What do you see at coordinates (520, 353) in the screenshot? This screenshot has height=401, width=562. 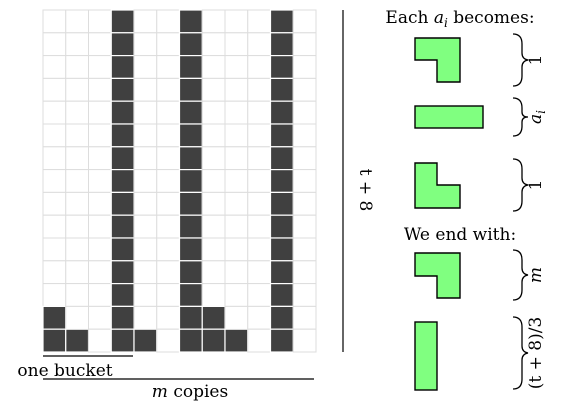 I see `brace-end-bar` at bounding box center [520, 353].